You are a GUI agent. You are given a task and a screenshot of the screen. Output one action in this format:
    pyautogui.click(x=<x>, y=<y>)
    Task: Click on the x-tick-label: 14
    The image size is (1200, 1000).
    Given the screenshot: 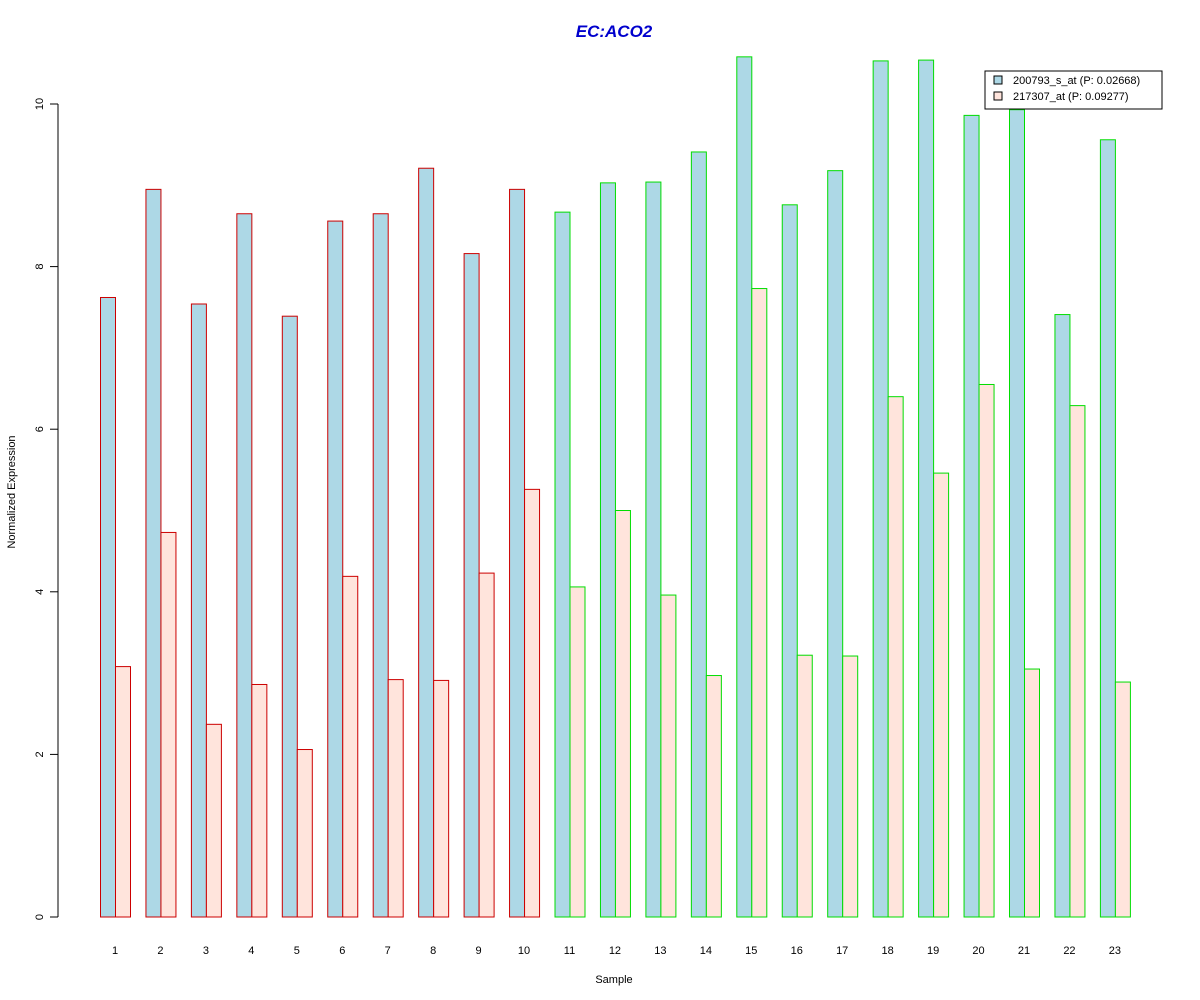 What is the action you would take?
    pyautogui.click(x=706, y=951)
    